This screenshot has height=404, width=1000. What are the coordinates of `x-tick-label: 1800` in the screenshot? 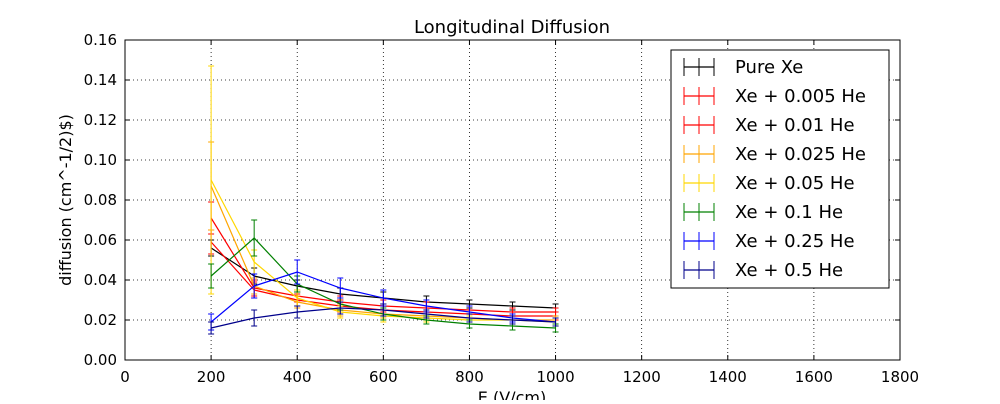 It's located at (900, 377).